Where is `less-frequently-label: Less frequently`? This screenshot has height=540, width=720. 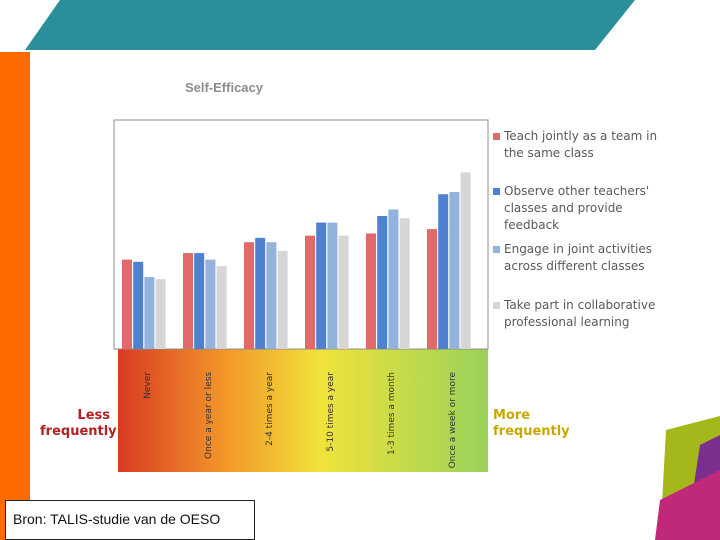 less-frequently-label: Less frequently is located at coordinates (78, 423).